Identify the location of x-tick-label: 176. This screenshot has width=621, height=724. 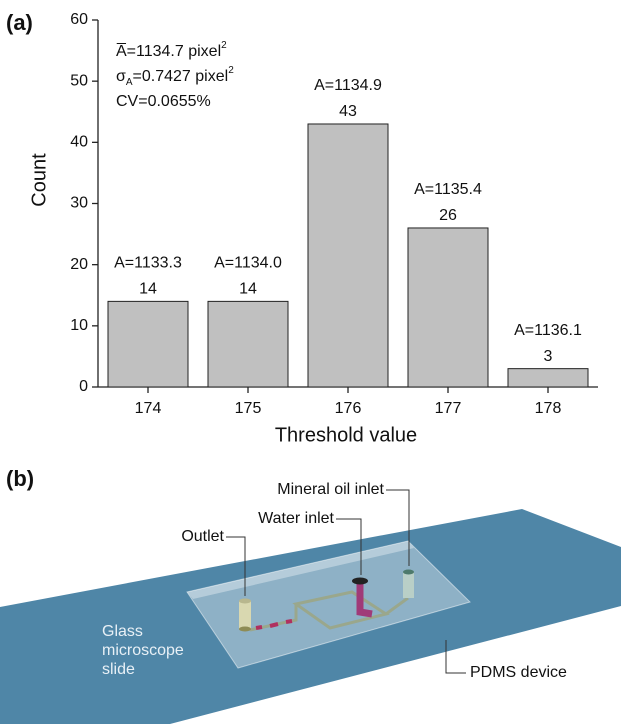
(348, 408).